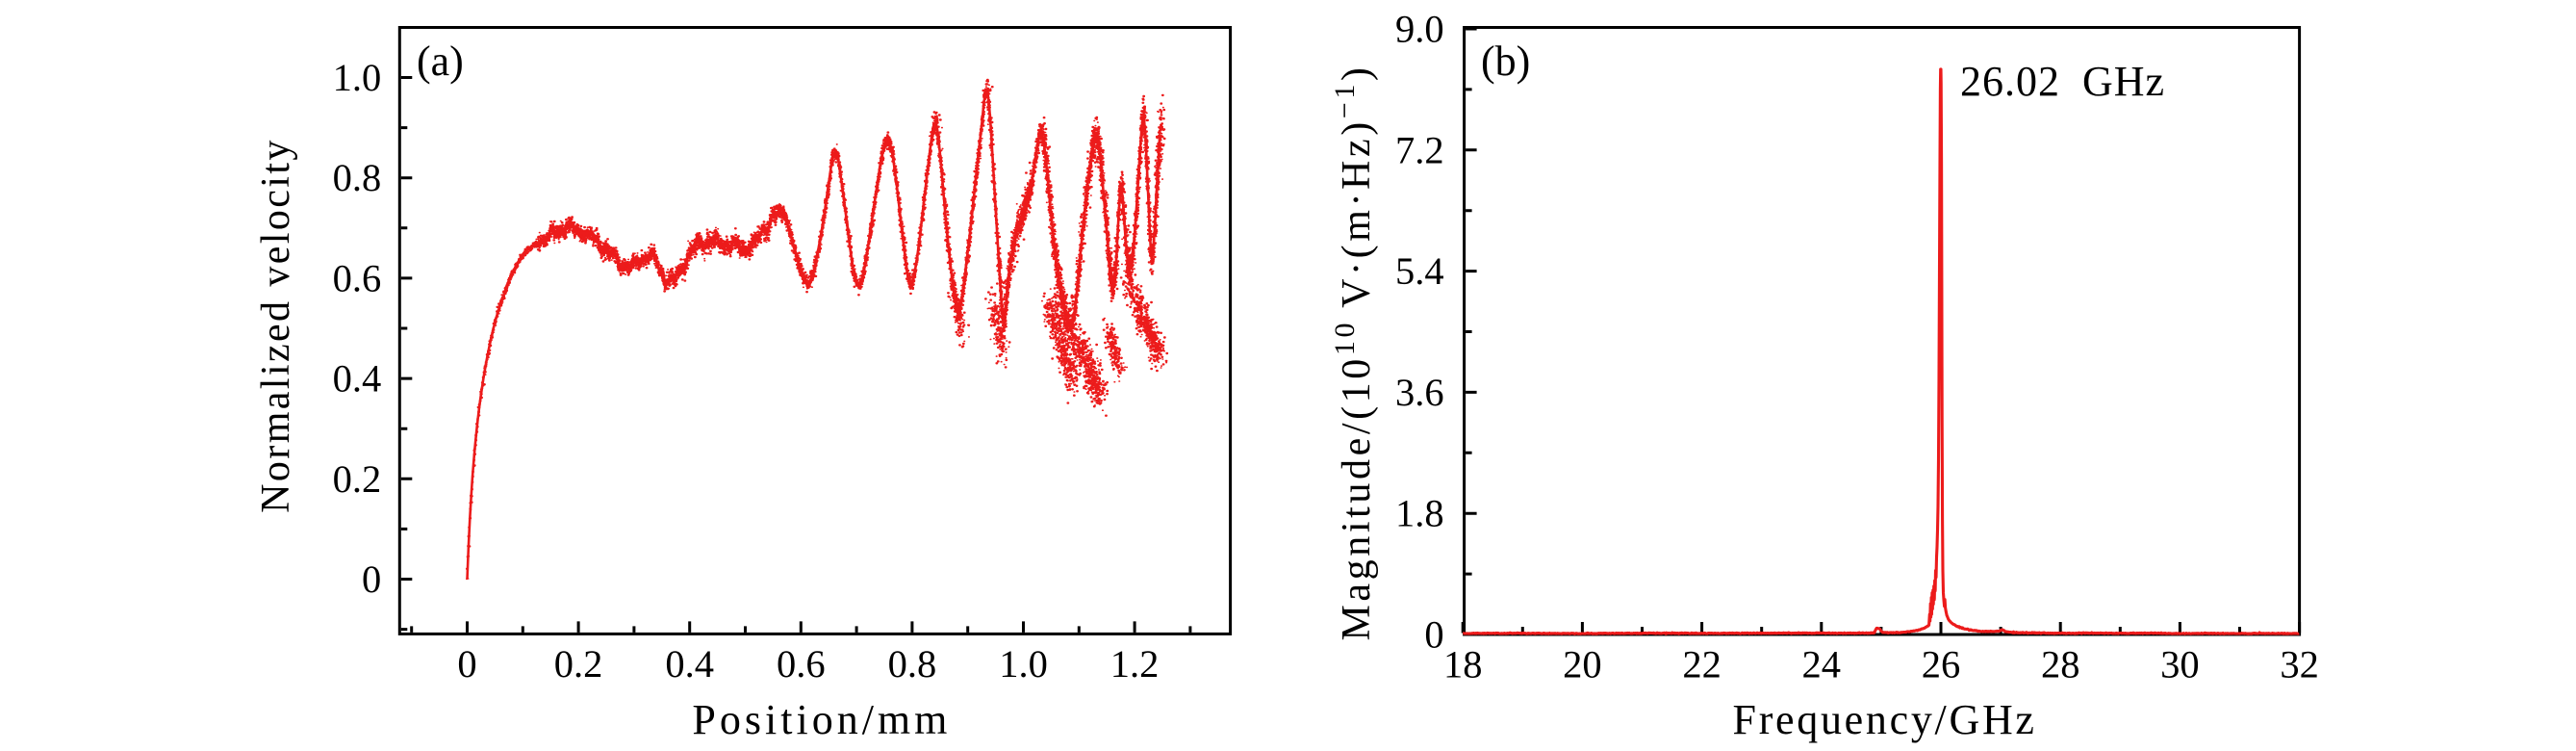 The width and height of the screenshot is (2576, 751). Describe the element at coordinates (1941, 664) in the screenshot. I see `svg-text: 26` at that location.